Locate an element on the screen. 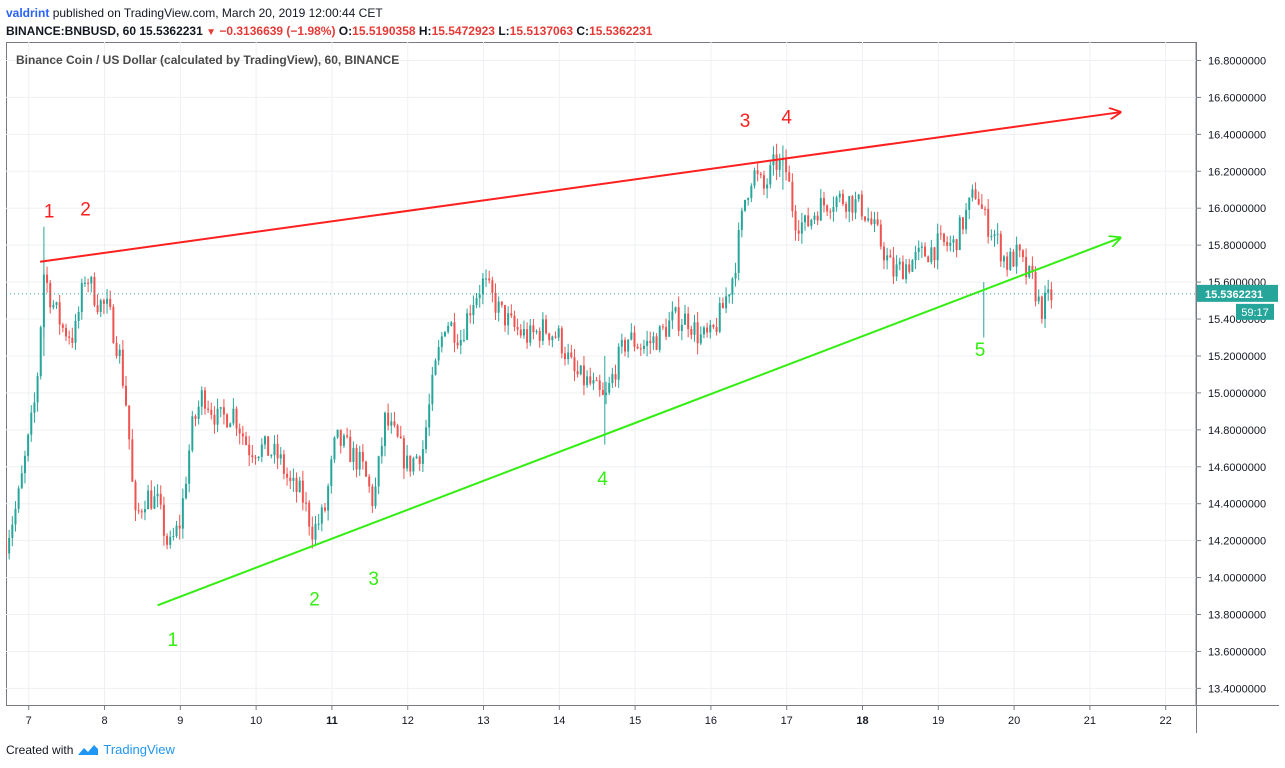 This screenshot has width=1285, height=768. author-link: valdrint is located at coordinates (28, 13).